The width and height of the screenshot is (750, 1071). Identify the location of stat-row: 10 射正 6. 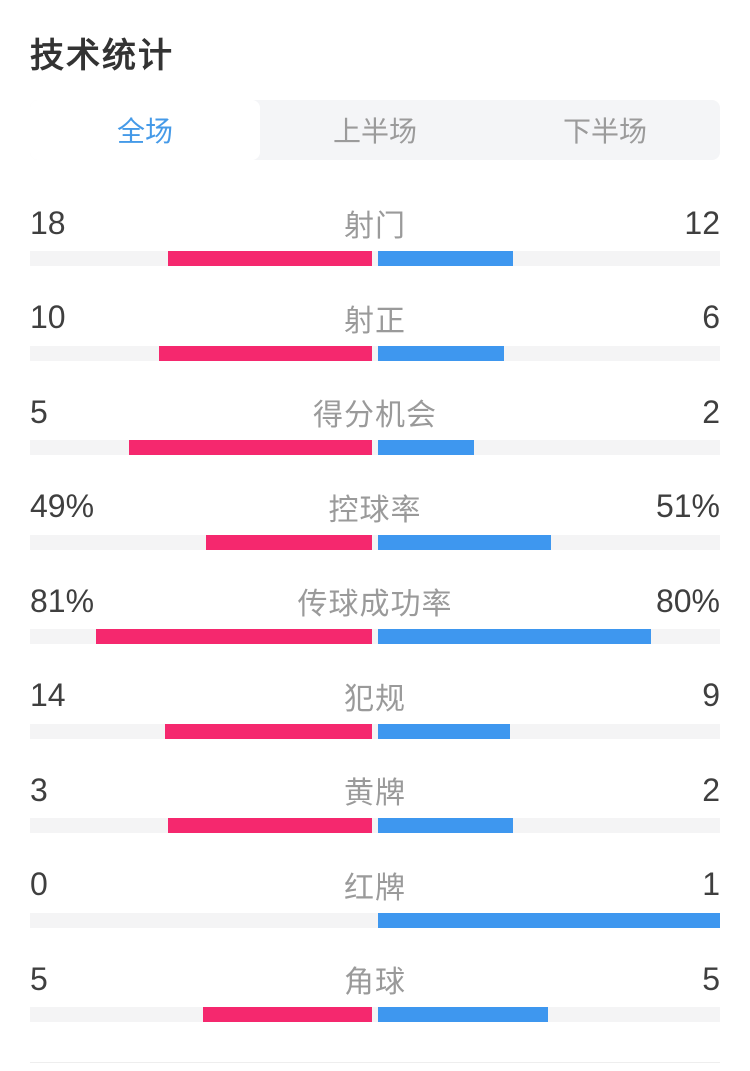
(375, 337).